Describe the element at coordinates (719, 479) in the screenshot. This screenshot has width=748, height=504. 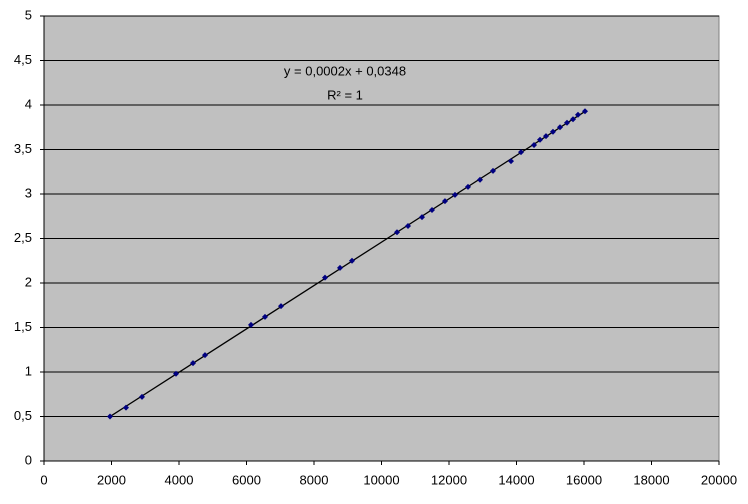
I see `x-tick-label: 20000` at that location.